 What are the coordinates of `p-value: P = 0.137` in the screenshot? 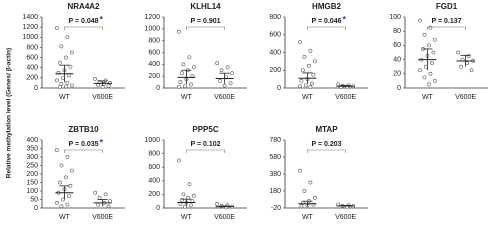 It's located at (446, 21).